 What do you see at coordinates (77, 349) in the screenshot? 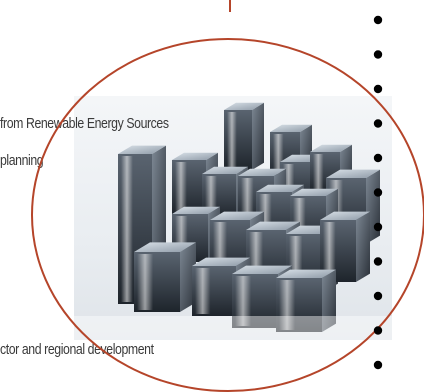
I see `text-fragment-regional-development: ctor and regional development` at bounding box center [77, 349].